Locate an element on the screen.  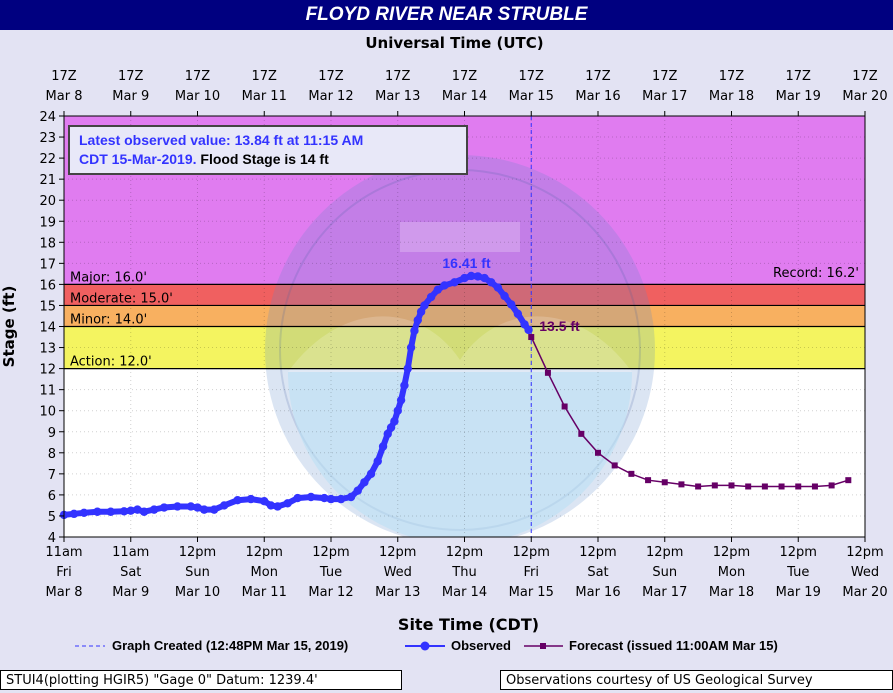
y-tick-label: 20 is located at coordinates (47, 201).